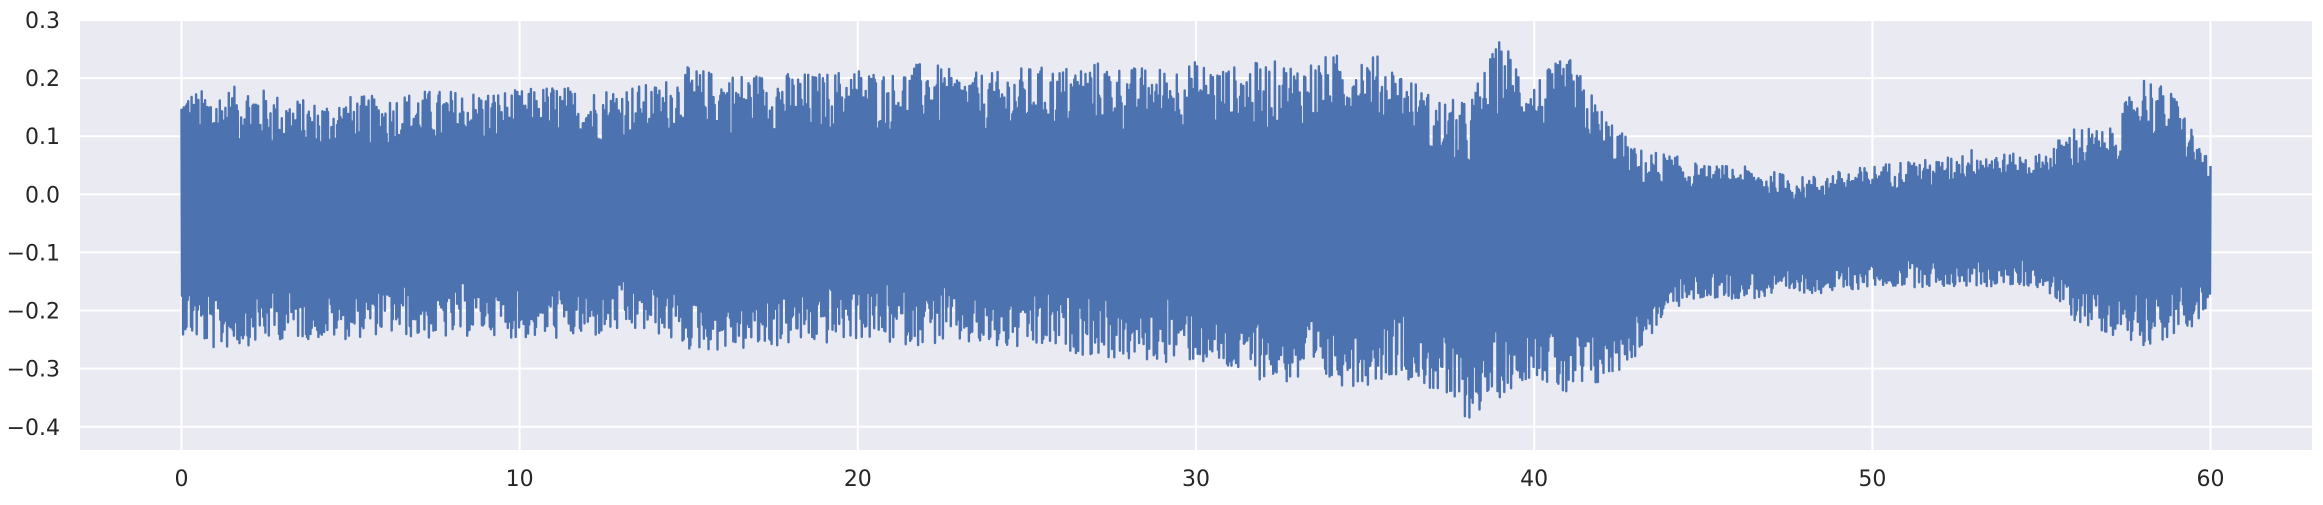  What do you see at coordinates (1534, 479) in the screenshot?
I see `x-tick-label: 40` at bounding box center [1534, 479].